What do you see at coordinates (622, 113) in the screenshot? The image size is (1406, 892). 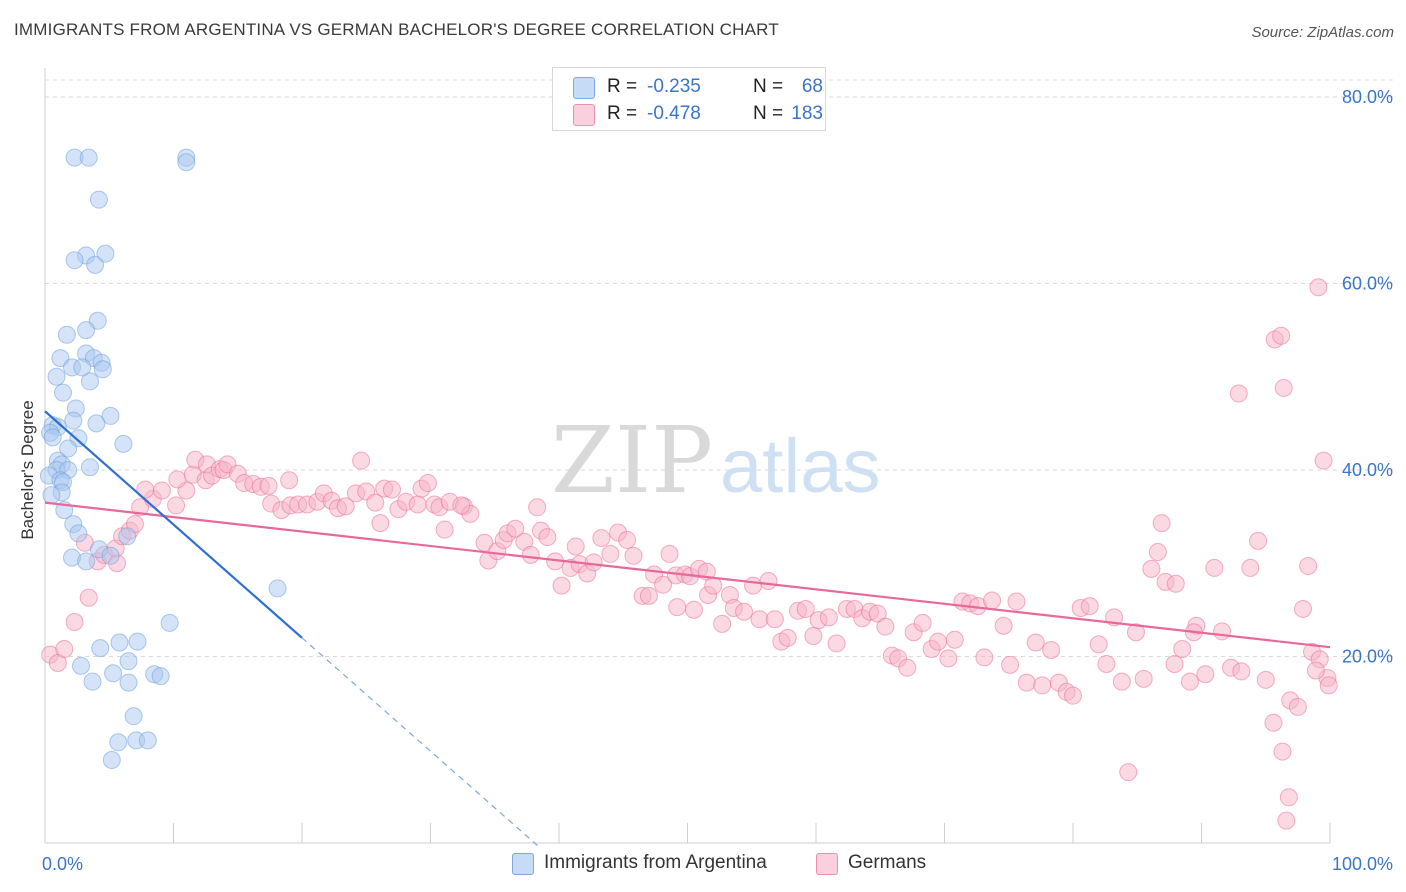 I see `legend-r-label: R =` at bounding box center [622, 113].